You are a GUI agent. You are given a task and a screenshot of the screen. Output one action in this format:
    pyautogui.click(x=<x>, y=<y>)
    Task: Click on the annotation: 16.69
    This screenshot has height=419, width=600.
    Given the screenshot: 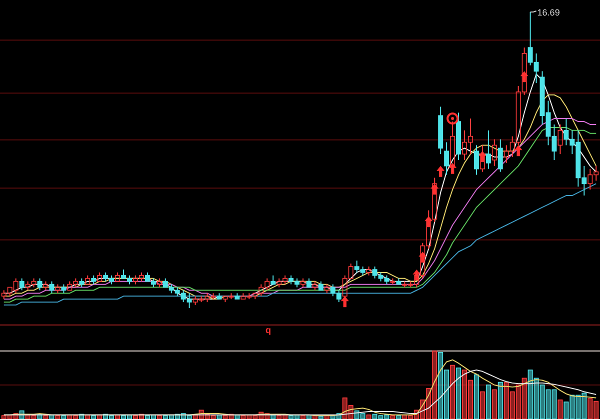 What is the action you would take?
    pyautogui.click(x=548, y=12)
    